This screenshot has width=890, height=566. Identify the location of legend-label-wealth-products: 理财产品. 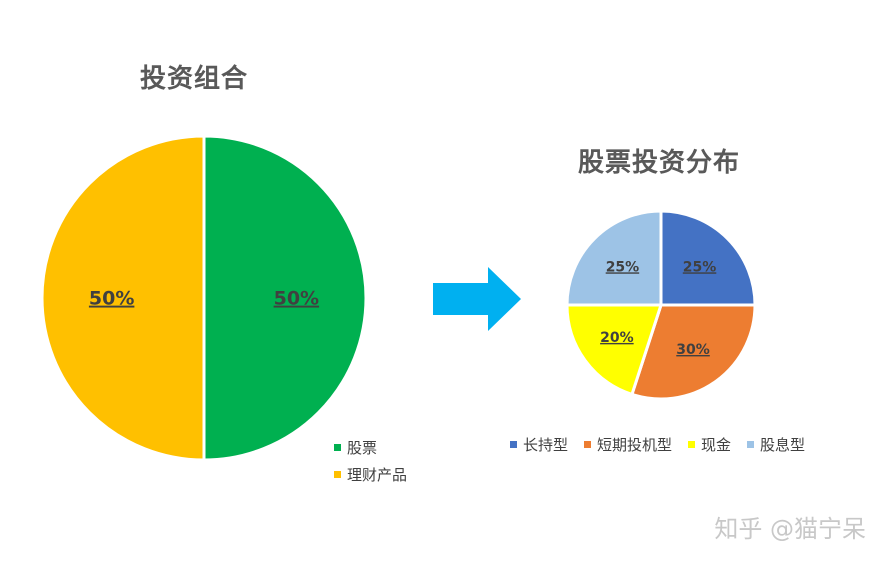
(377, 475).